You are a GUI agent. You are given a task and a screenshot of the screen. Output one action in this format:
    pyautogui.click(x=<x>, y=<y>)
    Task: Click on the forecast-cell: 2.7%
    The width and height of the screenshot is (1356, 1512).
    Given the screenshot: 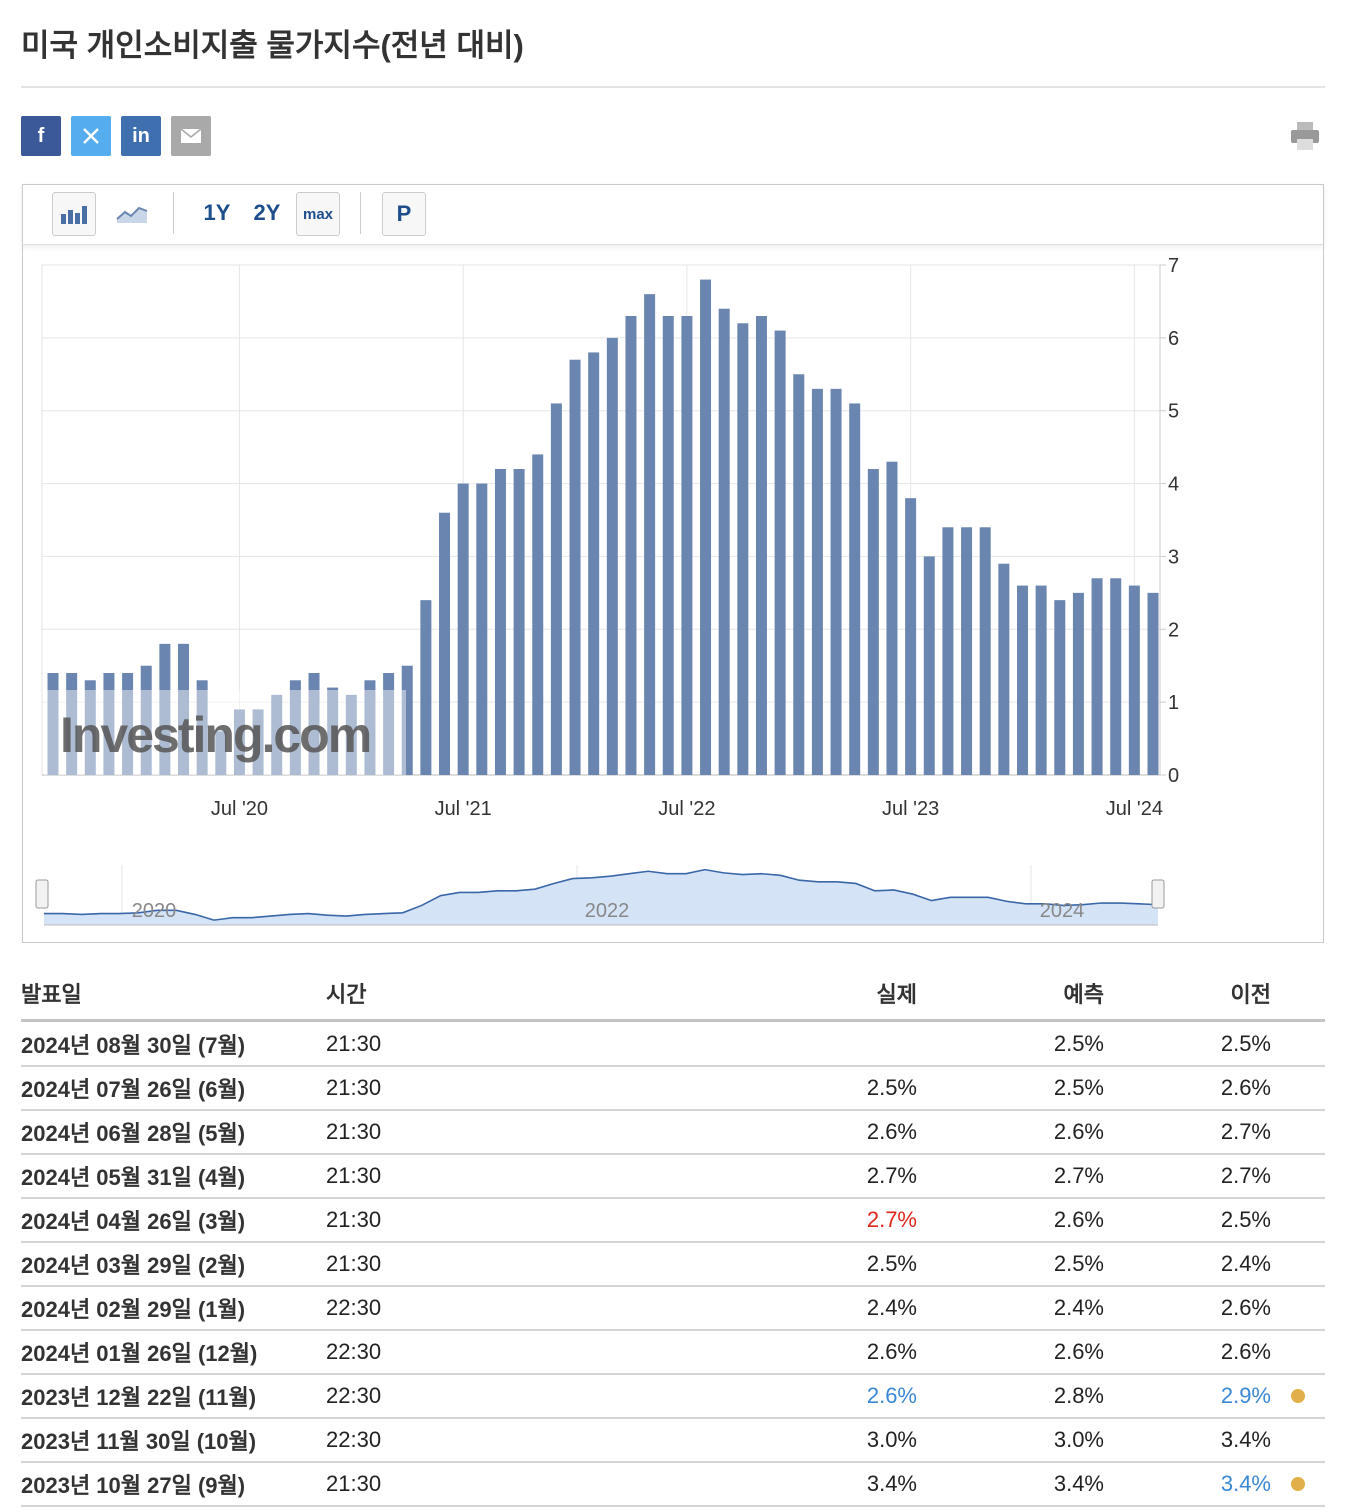 What is the action you would take?
    pyautogui.click(x=1078, y=1175)
    